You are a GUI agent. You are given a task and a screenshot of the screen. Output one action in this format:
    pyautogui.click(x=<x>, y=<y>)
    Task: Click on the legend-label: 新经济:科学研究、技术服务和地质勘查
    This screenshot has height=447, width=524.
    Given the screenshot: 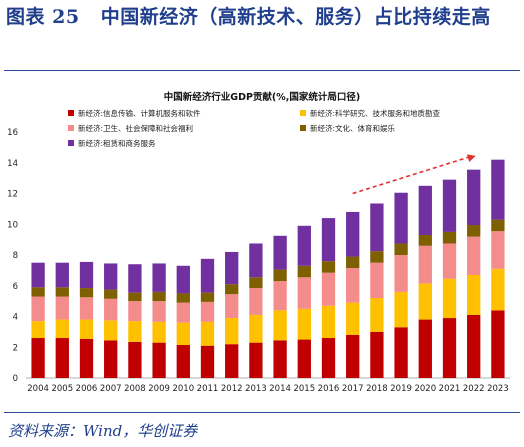 What is the action you would take?
    pyautogui.click(x=375, y=113)
    